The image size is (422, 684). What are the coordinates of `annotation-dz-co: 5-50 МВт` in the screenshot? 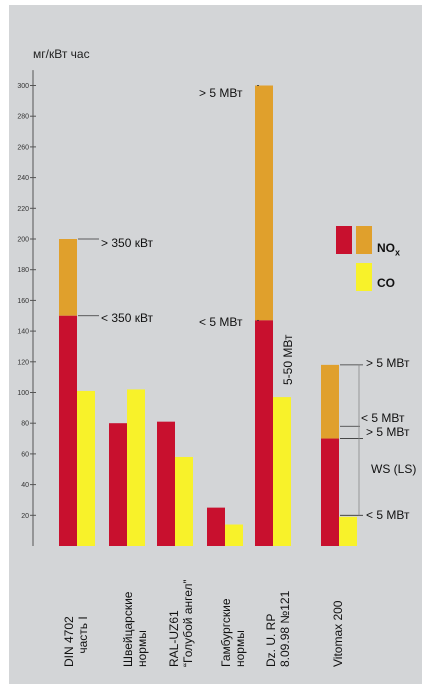 It's located at (288, 359).